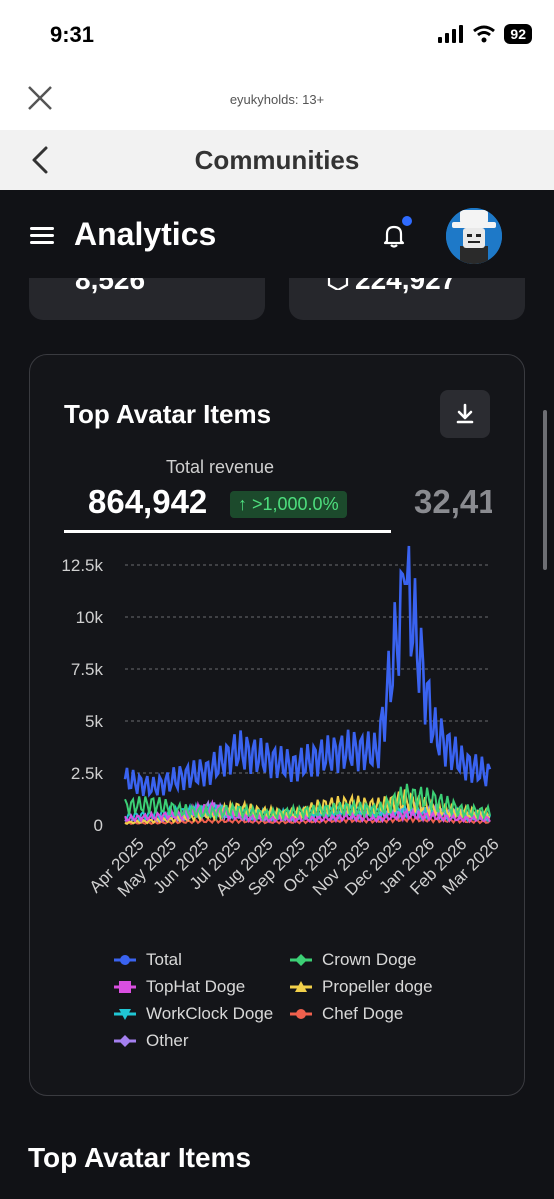 This screenshot has height=1199, width=554. I want to click on metric-value: 864,942, so click(148, 501).